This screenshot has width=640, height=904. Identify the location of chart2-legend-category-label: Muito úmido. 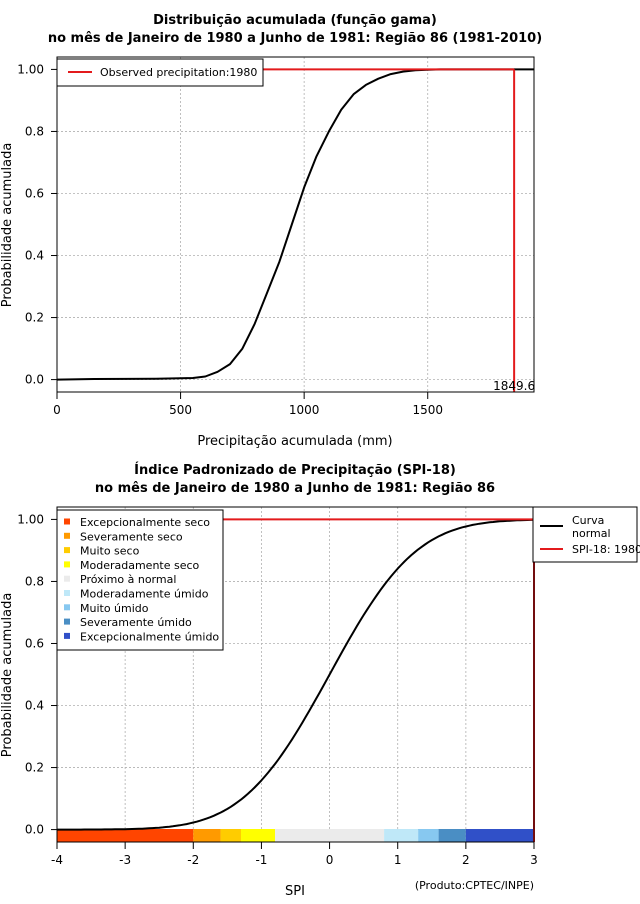
(114, 608).